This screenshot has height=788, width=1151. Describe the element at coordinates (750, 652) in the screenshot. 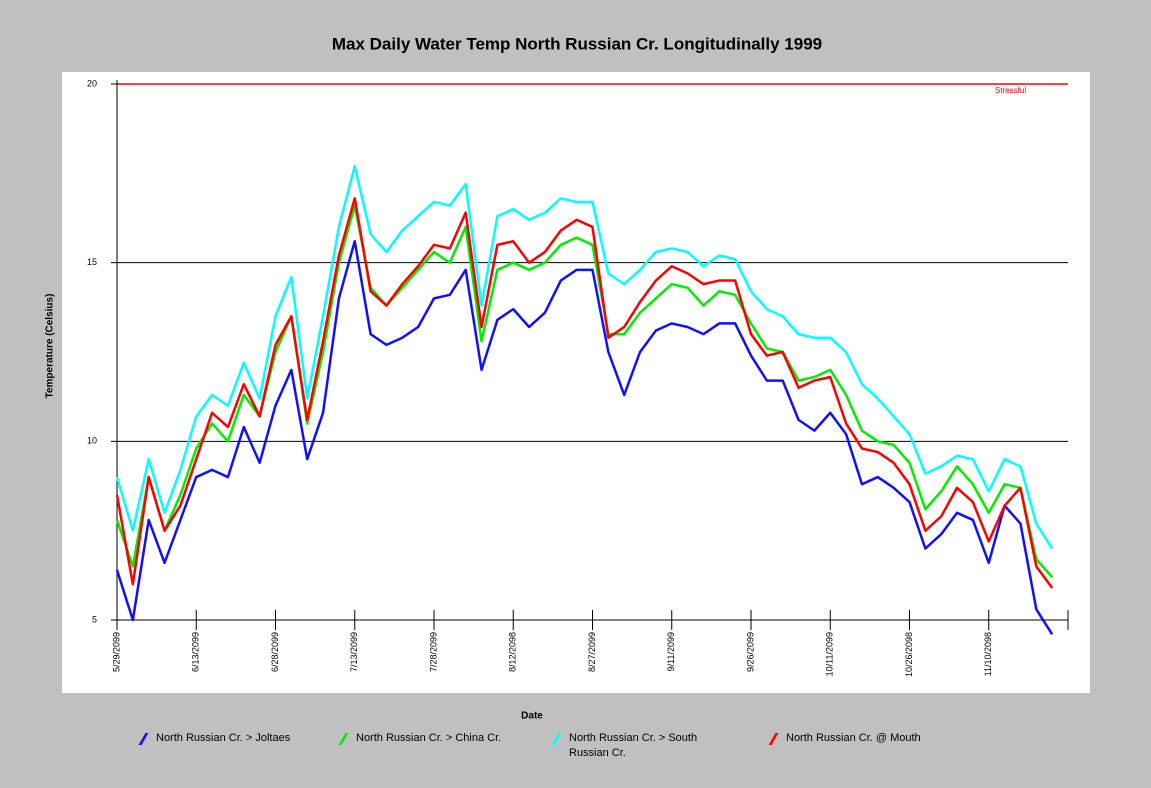

I see `x-tick-label: 9/26/2099` at that location.